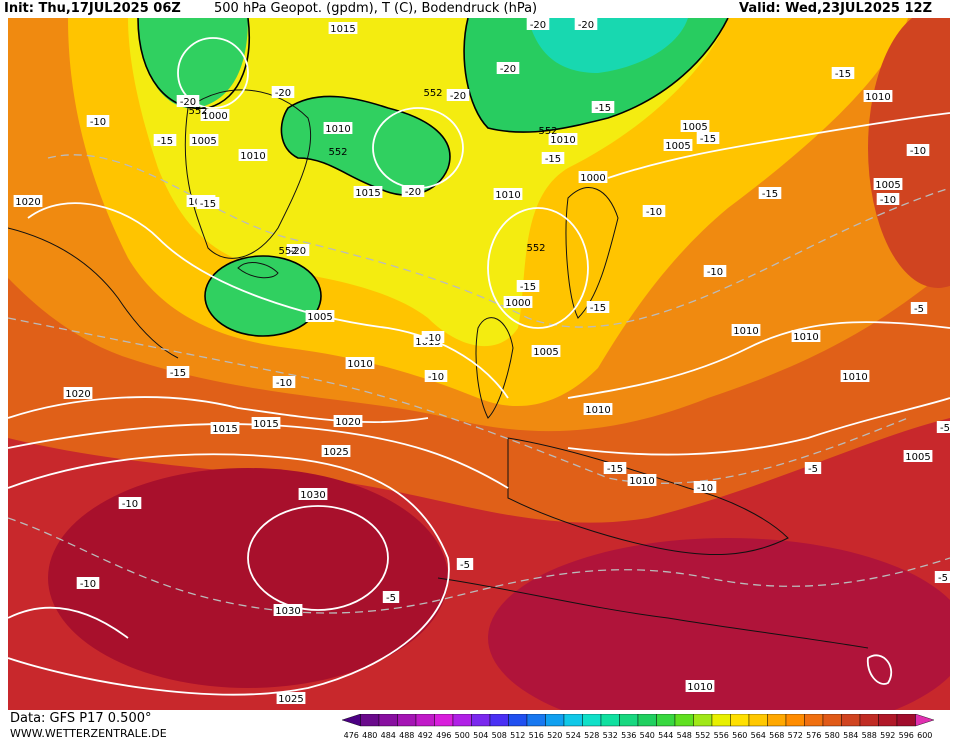 The image size is (959, 741). Describe the element at coordinates (93, 293) in the screenshot. I see `north-america-coast` at that location.